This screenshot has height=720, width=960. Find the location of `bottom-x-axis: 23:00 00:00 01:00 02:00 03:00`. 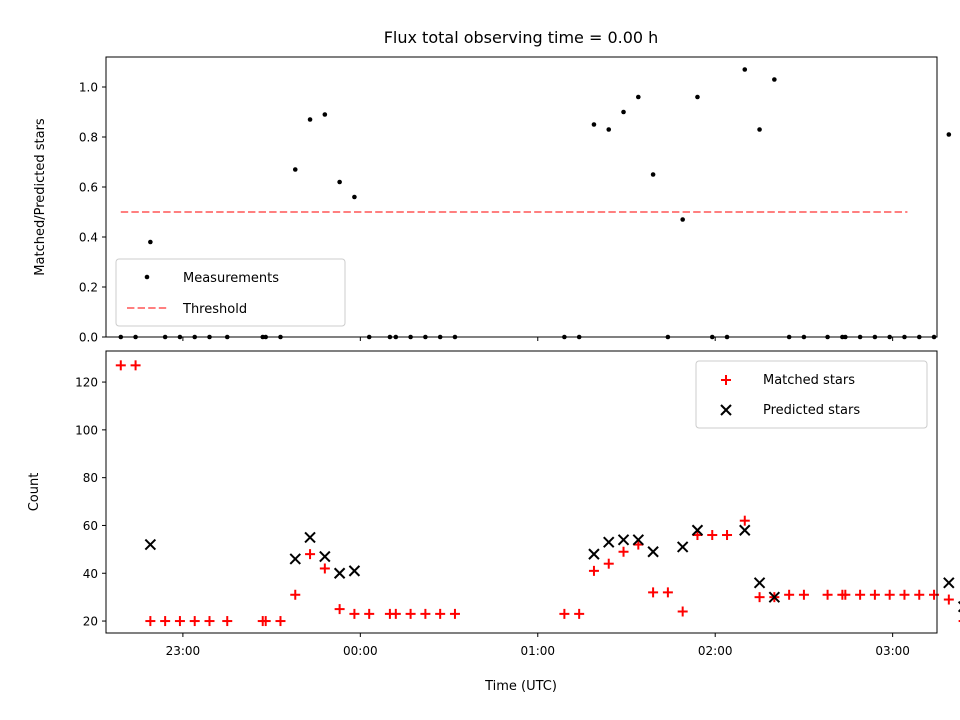

bottom-x-axis: 23:00 00:00 01:00 02:00 03:00 is located at coordinates (538, 645).